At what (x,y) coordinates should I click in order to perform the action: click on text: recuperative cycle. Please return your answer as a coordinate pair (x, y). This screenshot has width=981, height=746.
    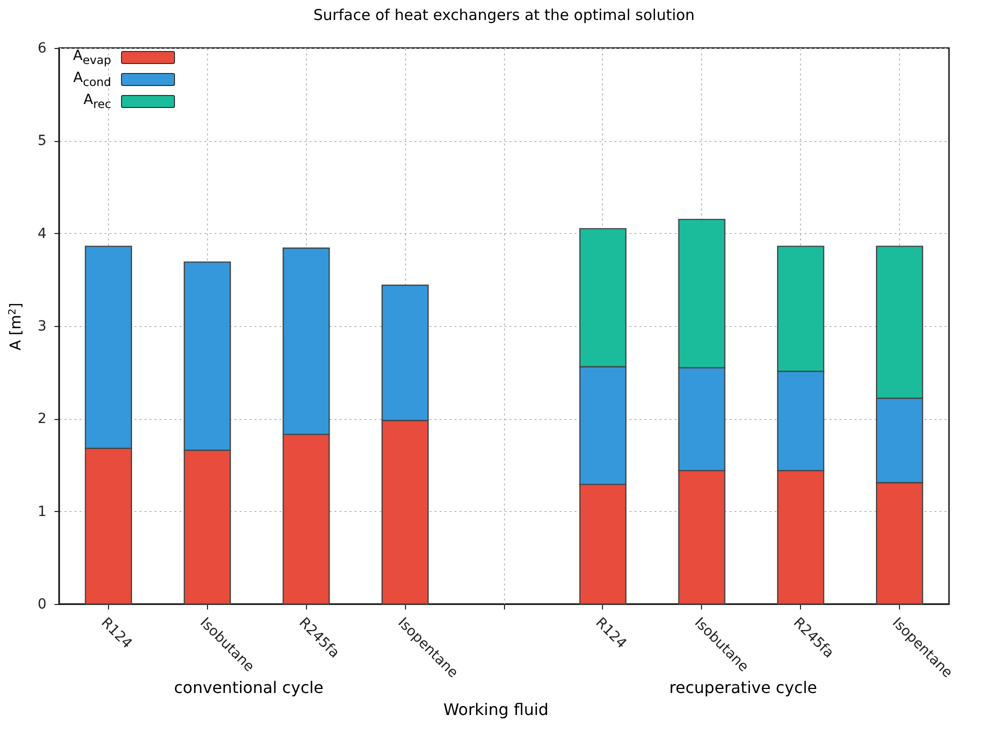
    Looking at the image, I should click on (743, 687).